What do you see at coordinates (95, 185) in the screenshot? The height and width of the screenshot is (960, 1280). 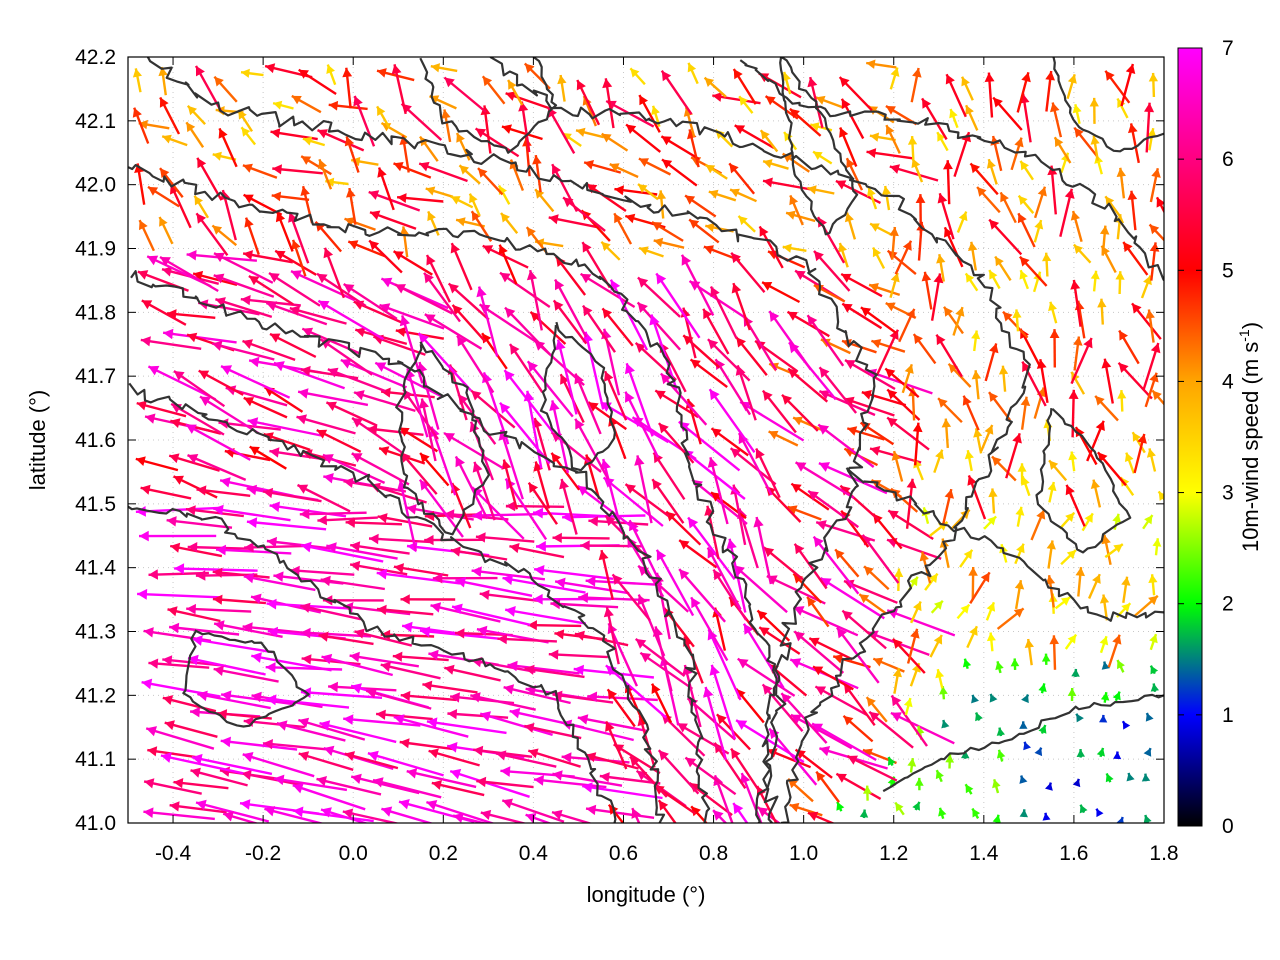 I see `y-tick-label: 42.0` at bounding box center [95, 185].